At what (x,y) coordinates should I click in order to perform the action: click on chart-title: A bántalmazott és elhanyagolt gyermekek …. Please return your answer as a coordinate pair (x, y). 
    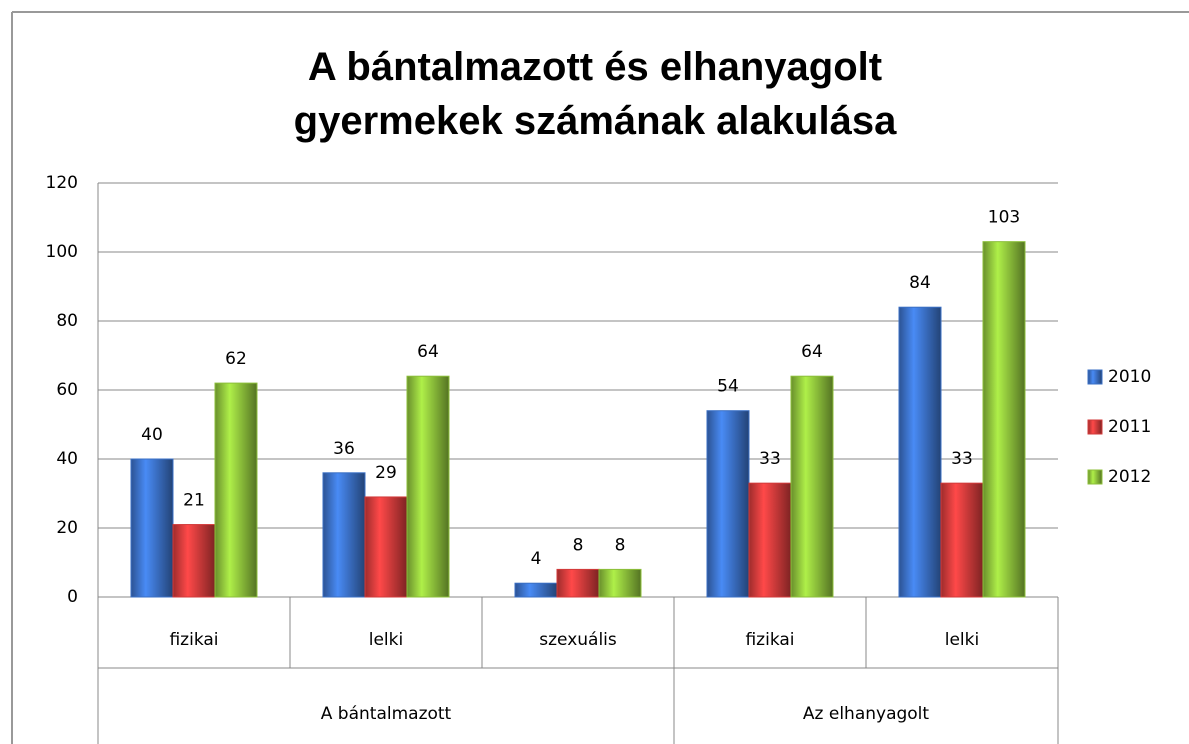
    Looking at the image, I should click on (595, 94).